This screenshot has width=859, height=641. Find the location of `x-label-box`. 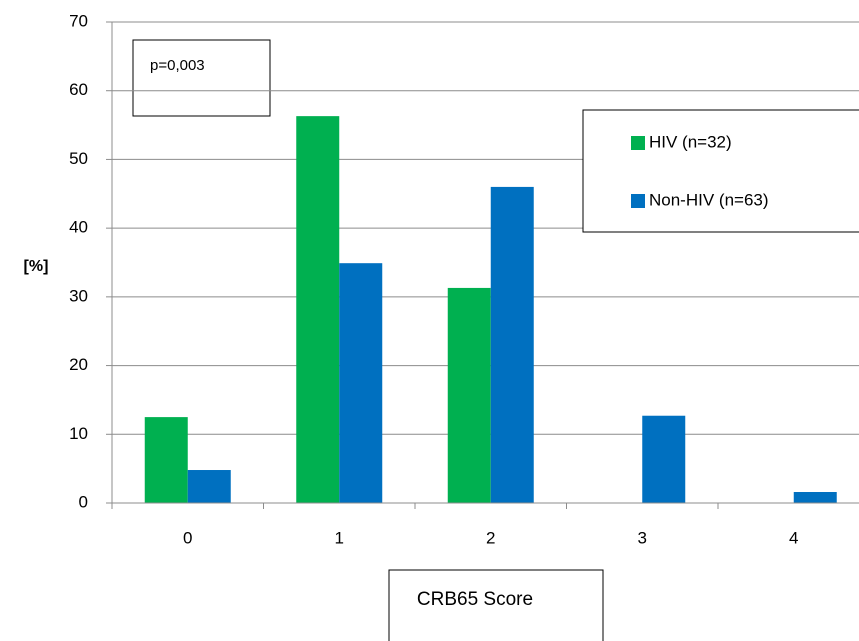

x-label-box is located at coordinates (496, 605).